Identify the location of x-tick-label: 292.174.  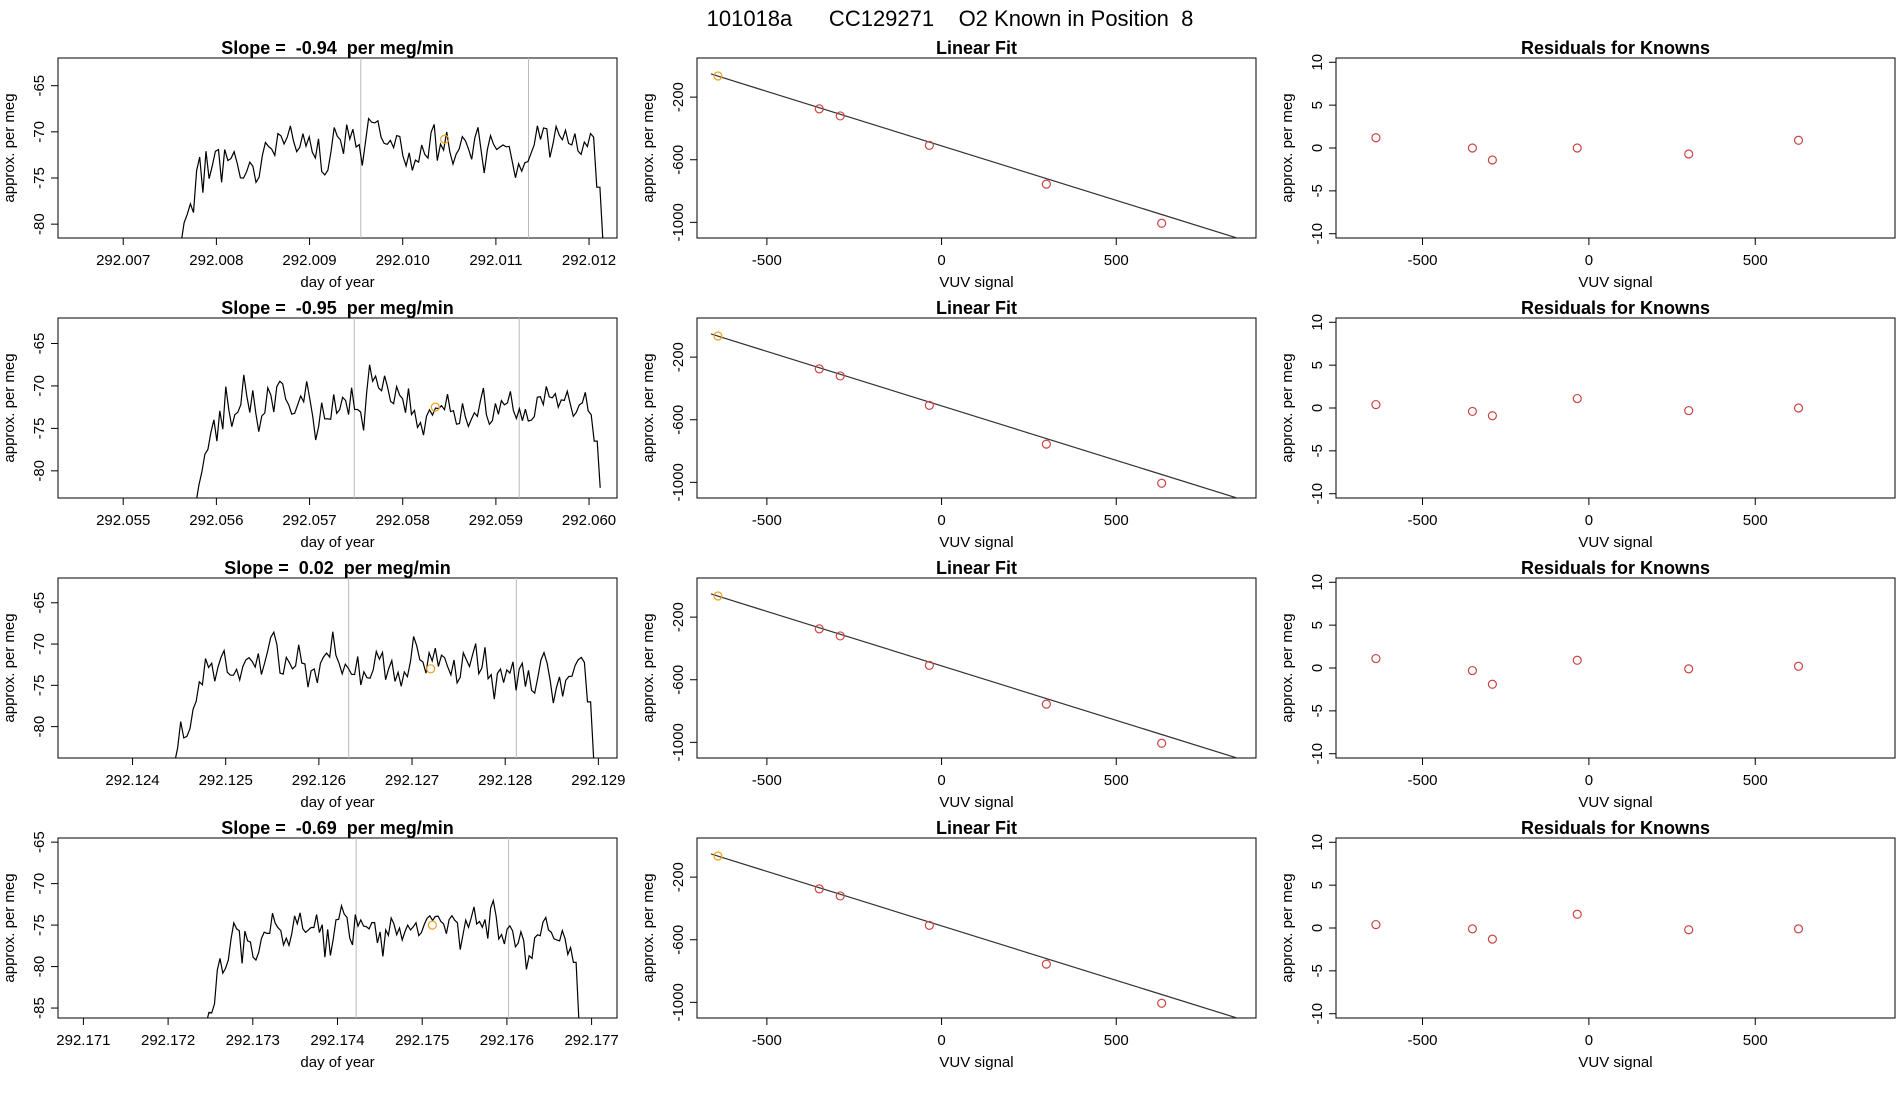
(337, 1040).